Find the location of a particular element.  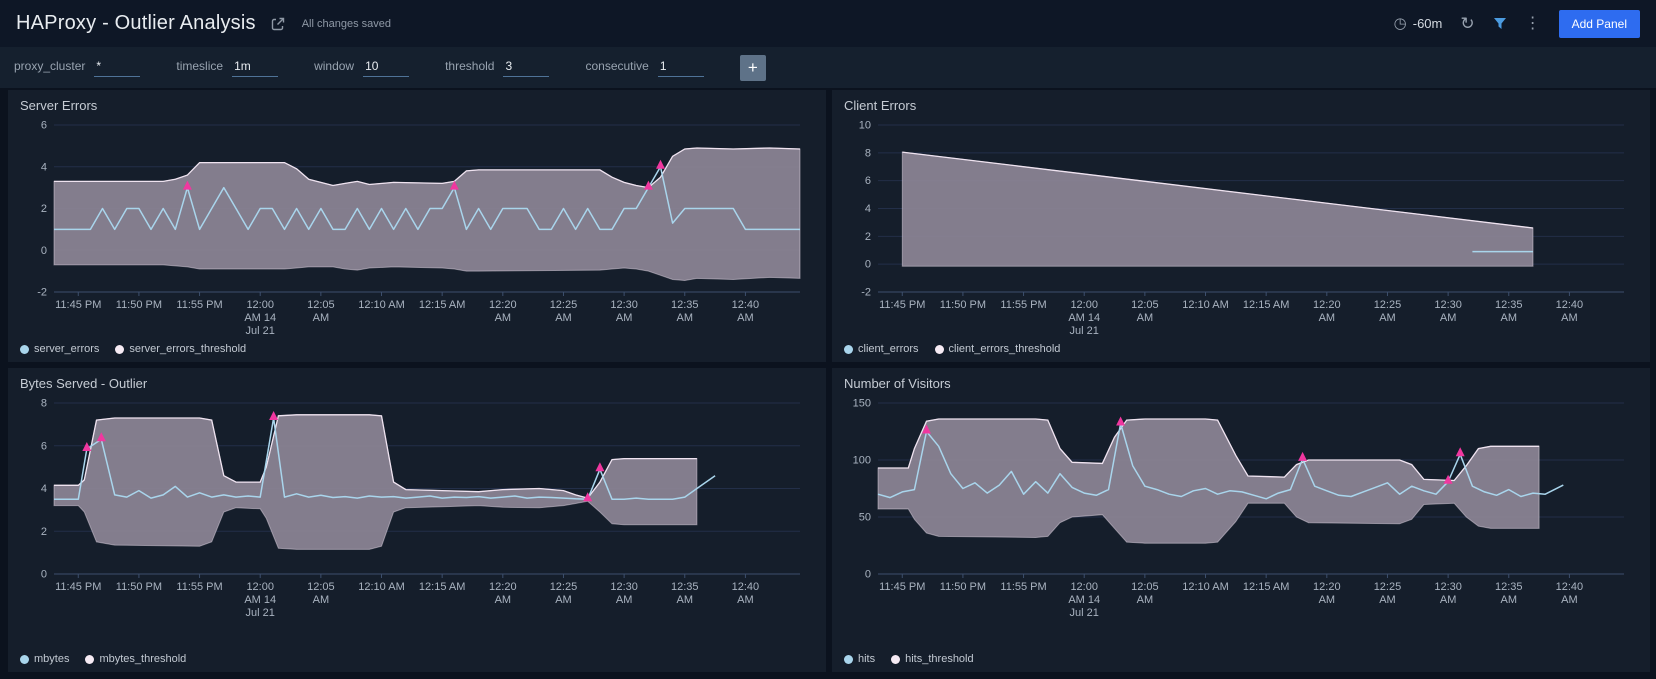

svg-text: 100 is located at coordinates (862, 461).